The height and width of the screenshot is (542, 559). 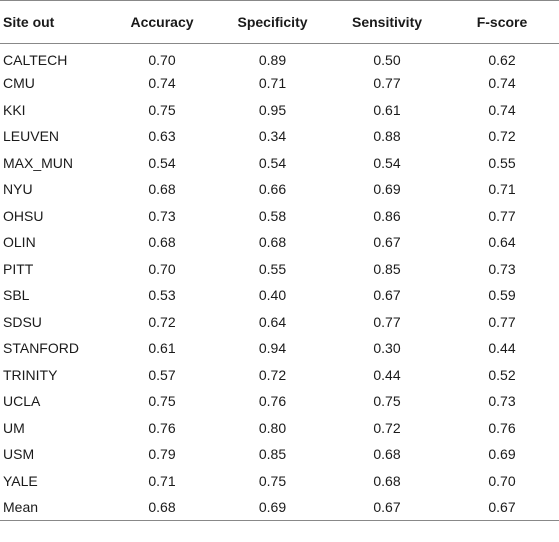 I want to click on table-row: PITT 0.70 0.55 0.85 0.73, so click(x=279, y=269).